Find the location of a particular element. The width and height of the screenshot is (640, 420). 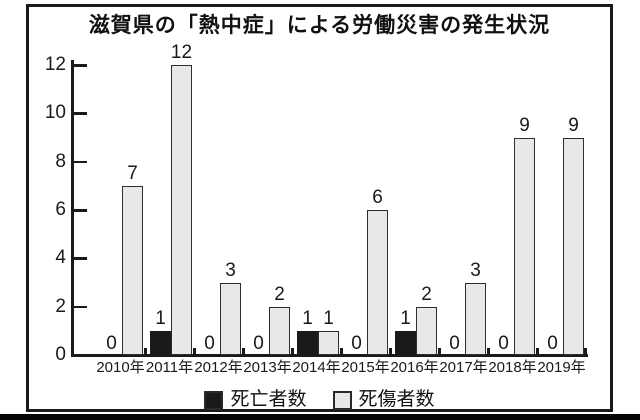

x-category-label: 2019年 is located at coordinates (561, 367).